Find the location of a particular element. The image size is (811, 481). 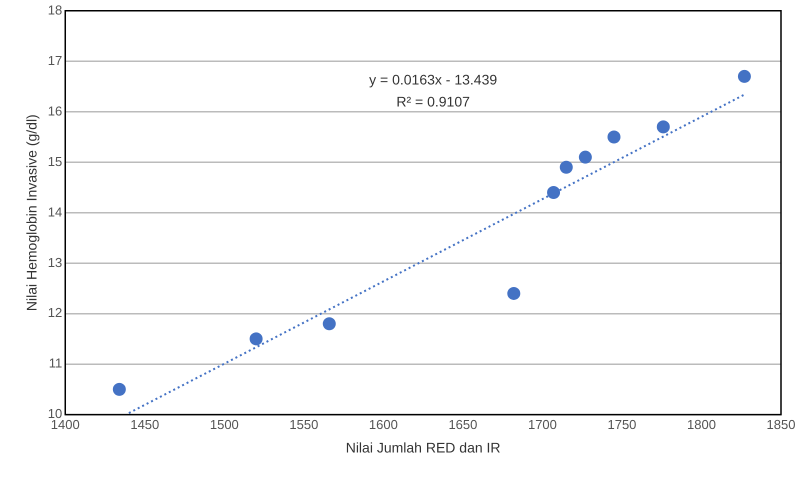

y-tick-label: 11 is located at coordinates (55, 363).